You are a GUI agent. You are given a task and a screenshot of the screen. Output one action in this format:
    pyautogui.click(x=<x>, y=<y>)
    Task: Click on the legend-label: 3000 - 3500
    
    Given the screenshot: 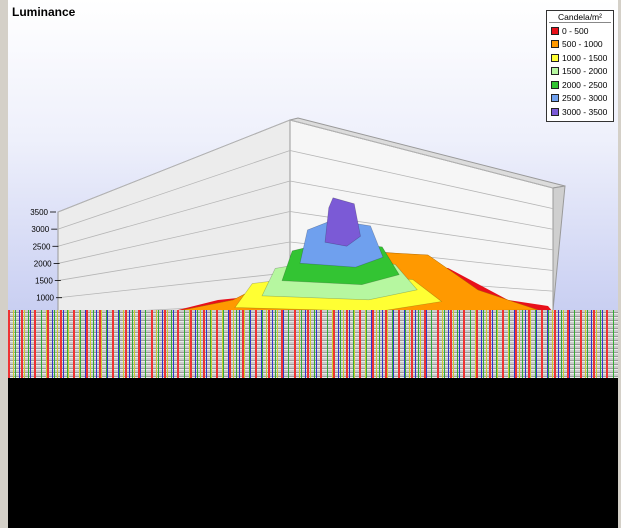 What is the action you would take?
    pyautogui.click(x=585, y=111)
    